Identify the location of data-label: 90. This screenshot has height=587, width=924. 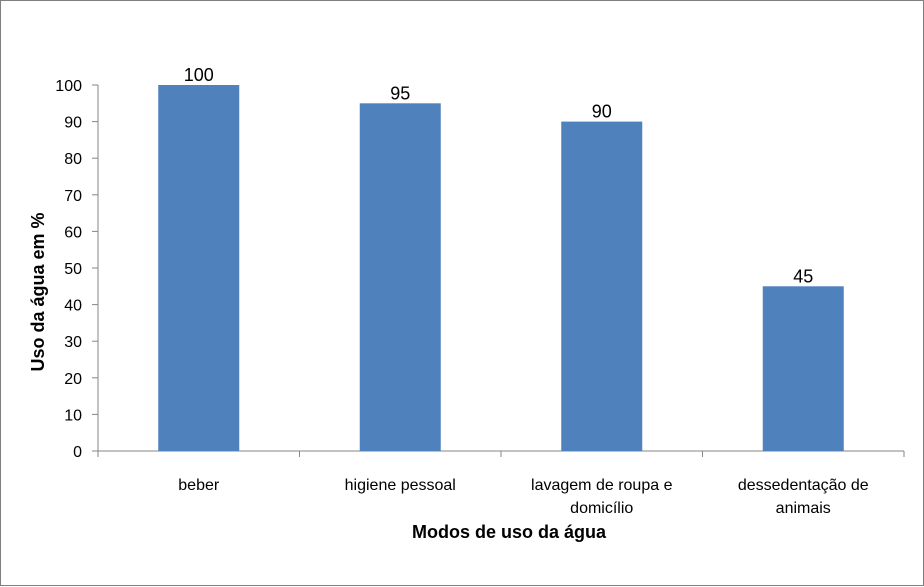
(602, 112).